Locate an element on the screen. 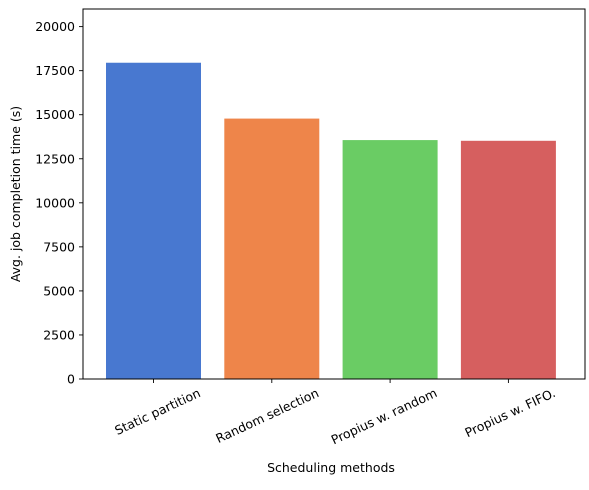  x-tick-label: Random selection is located at coordinates (267, 415).